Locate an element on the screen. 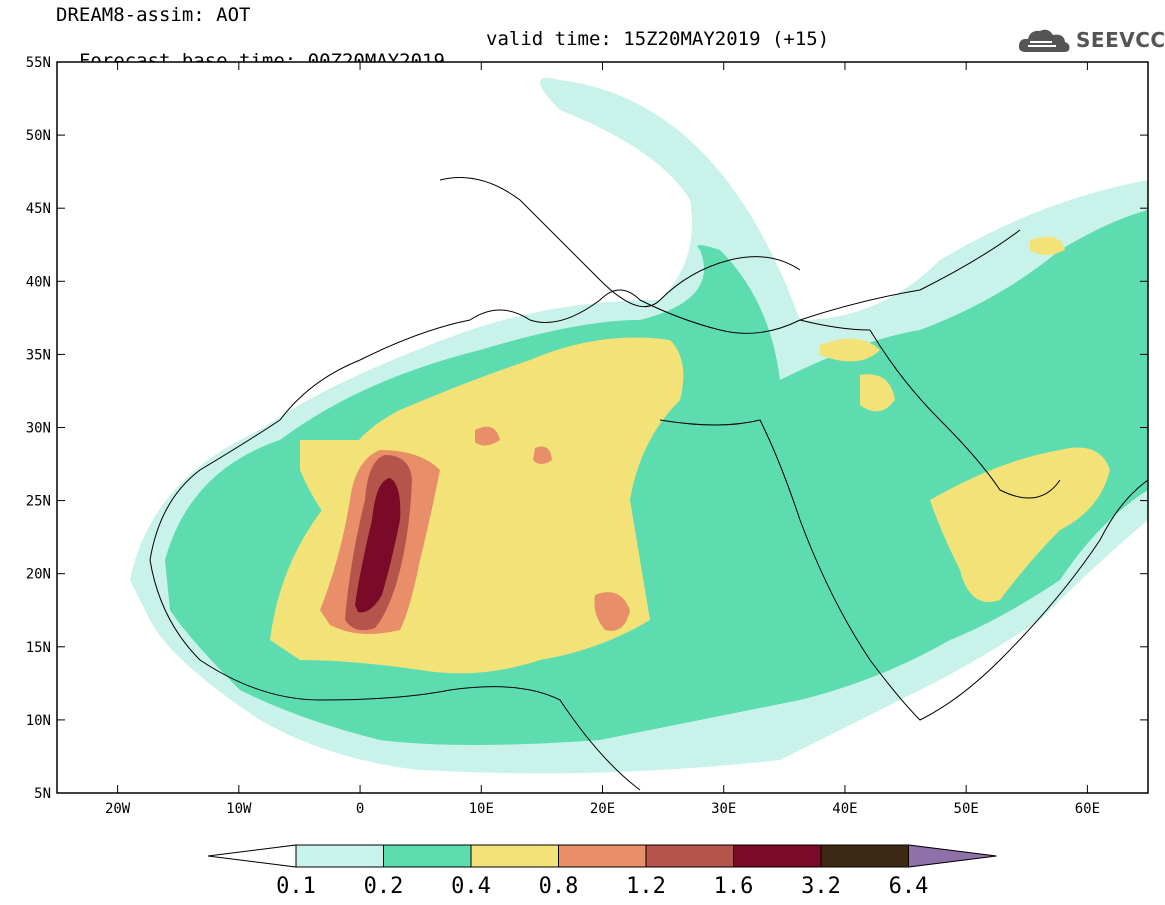  lon-tick-label: 10E is located at coordinates (481, 809).